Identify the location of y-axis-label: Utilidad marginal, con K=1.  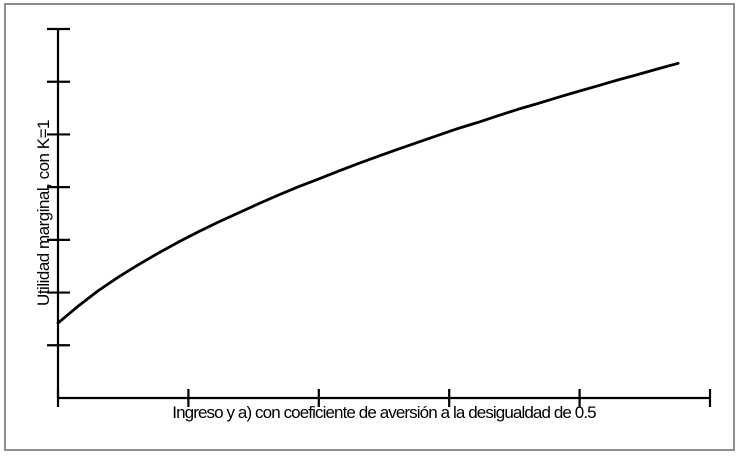
(43, 213).